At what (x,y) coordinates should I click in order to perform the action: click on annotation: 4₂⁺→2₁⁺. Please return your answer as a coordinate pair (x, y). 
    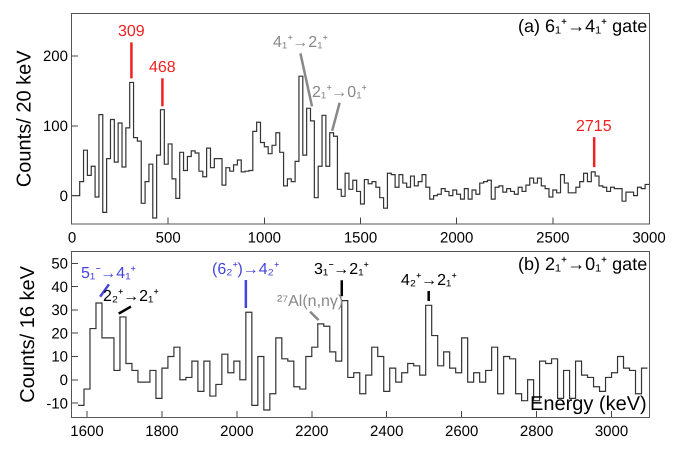
    Looking at the image, I should click on (428, 280).